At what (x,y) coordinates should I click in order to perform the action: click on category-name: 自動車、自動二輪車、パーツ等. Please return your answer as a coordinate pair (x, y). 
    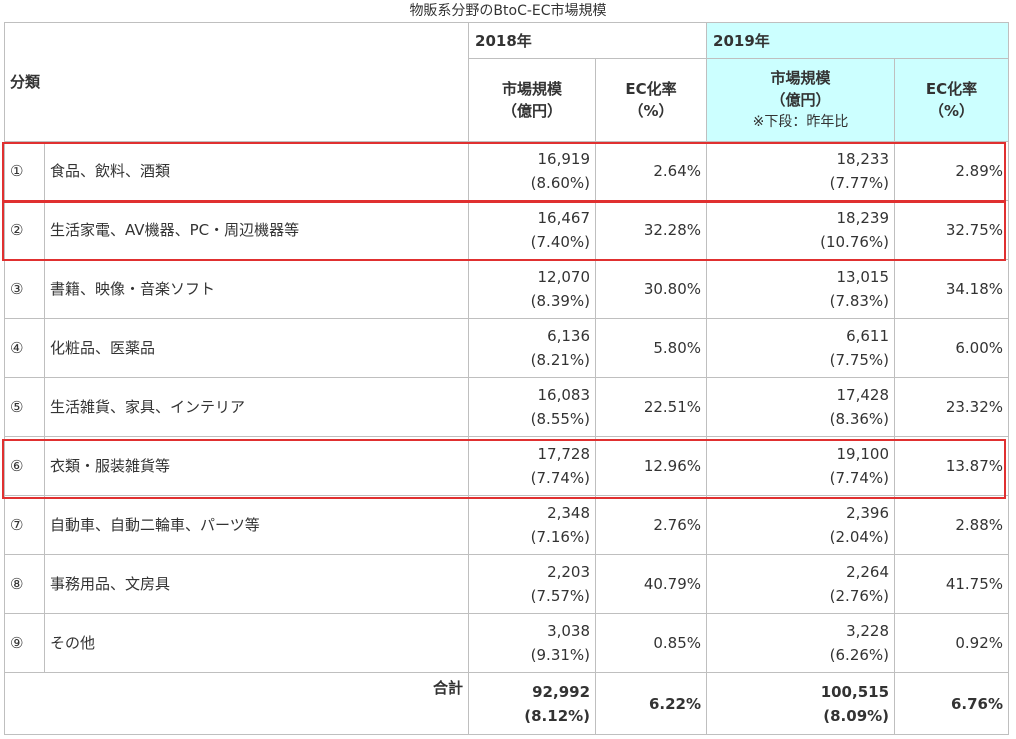
    Looking at the image, I should click on (256, 525).